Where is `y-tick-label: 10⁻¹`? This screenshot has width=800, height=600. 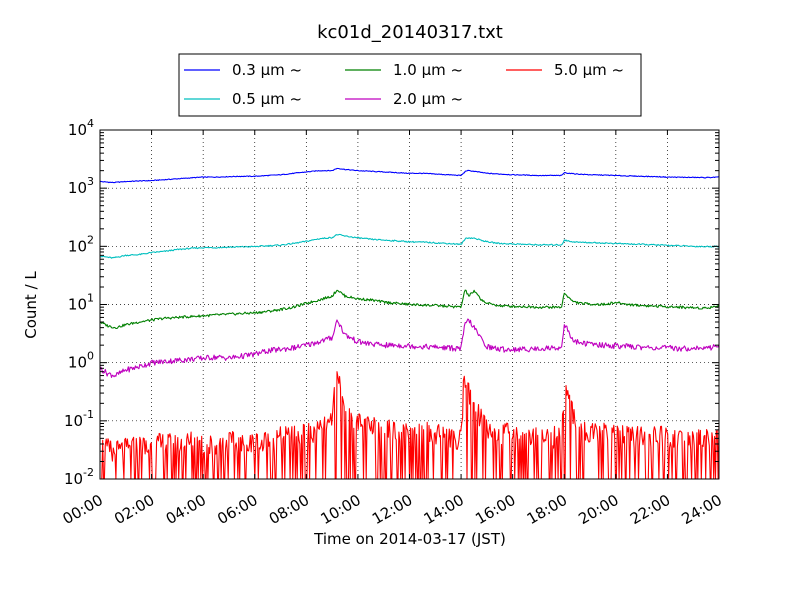
y-tick-label: 10⁻¹ is located at coordinates (79, 419).